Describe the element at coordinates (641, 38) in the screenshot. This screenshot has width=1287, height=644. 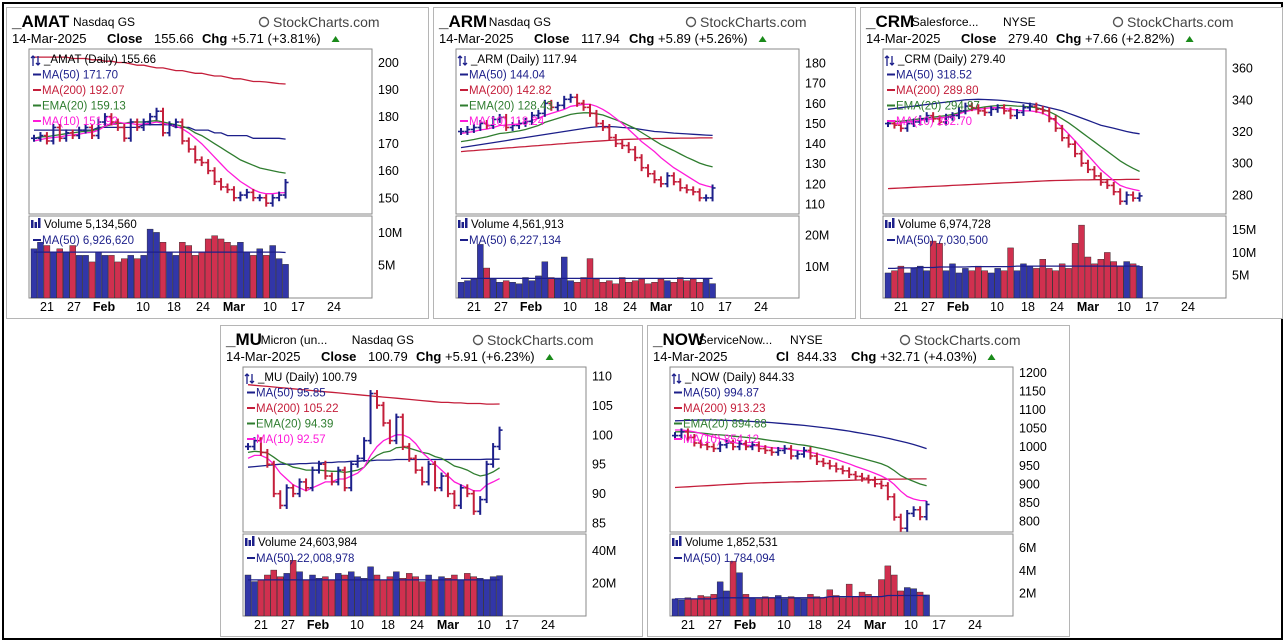
I see `chg-label: Chg` at that location.